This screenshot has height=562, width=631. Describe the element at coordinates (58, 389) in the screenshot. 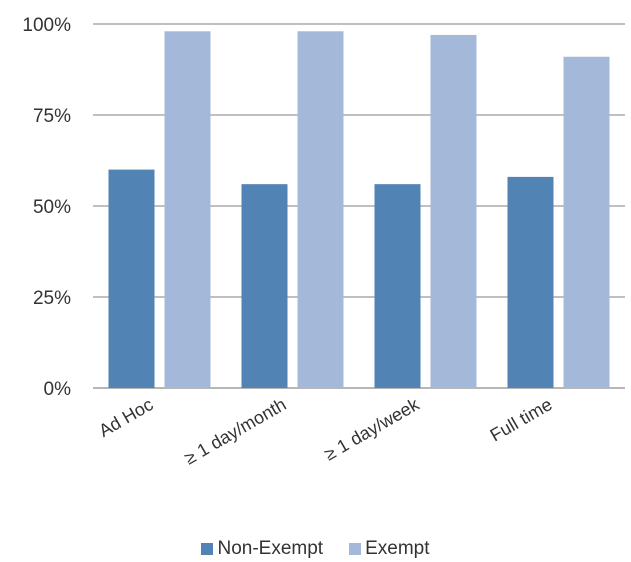

I see `y-tick-label: 0%` at that location.